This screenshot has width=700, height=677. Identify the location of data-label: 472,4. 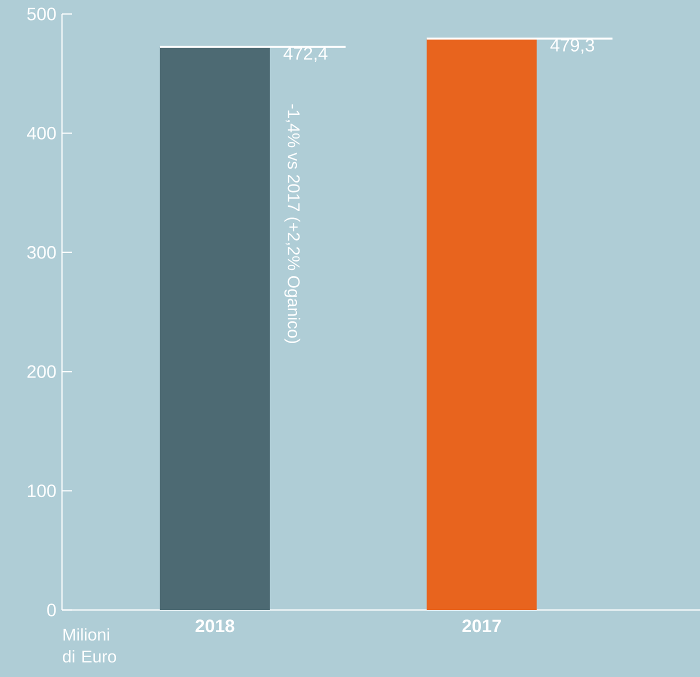
(306, 54).